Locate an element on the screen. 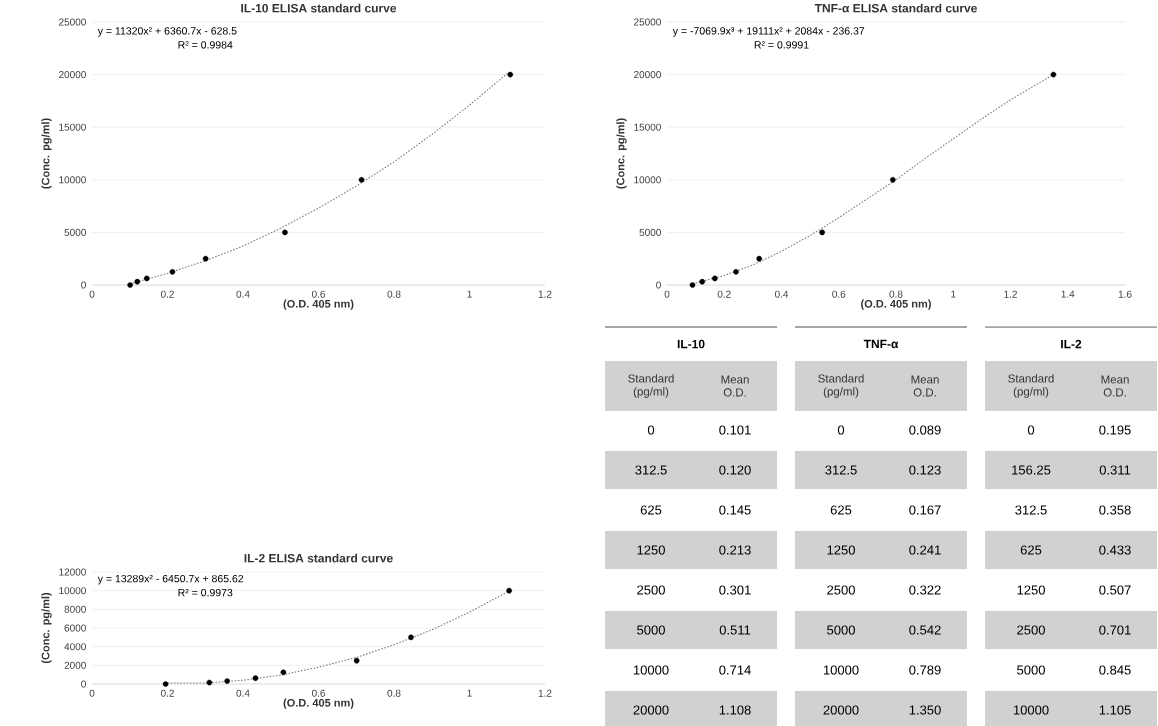 The height and width of the screenshot is (726, 1158). data-label: 0.120 is located at coordinates (735, 470).